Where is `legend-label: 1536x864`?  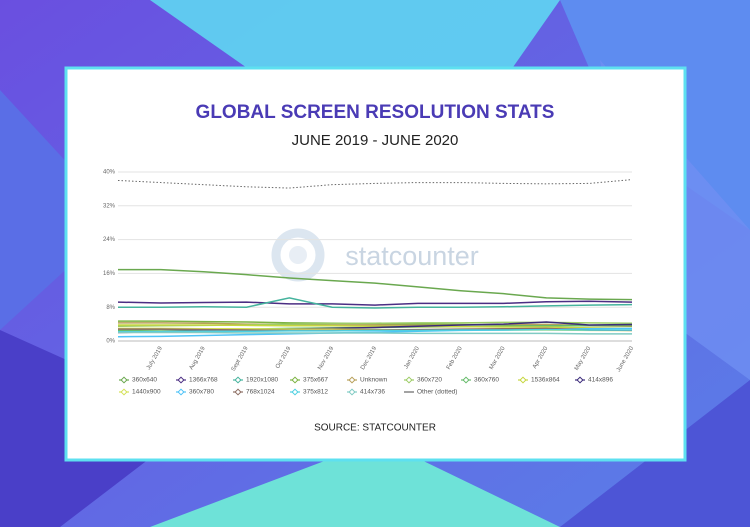 legend-label: 1536x864 is located at coordinates (545, 380).